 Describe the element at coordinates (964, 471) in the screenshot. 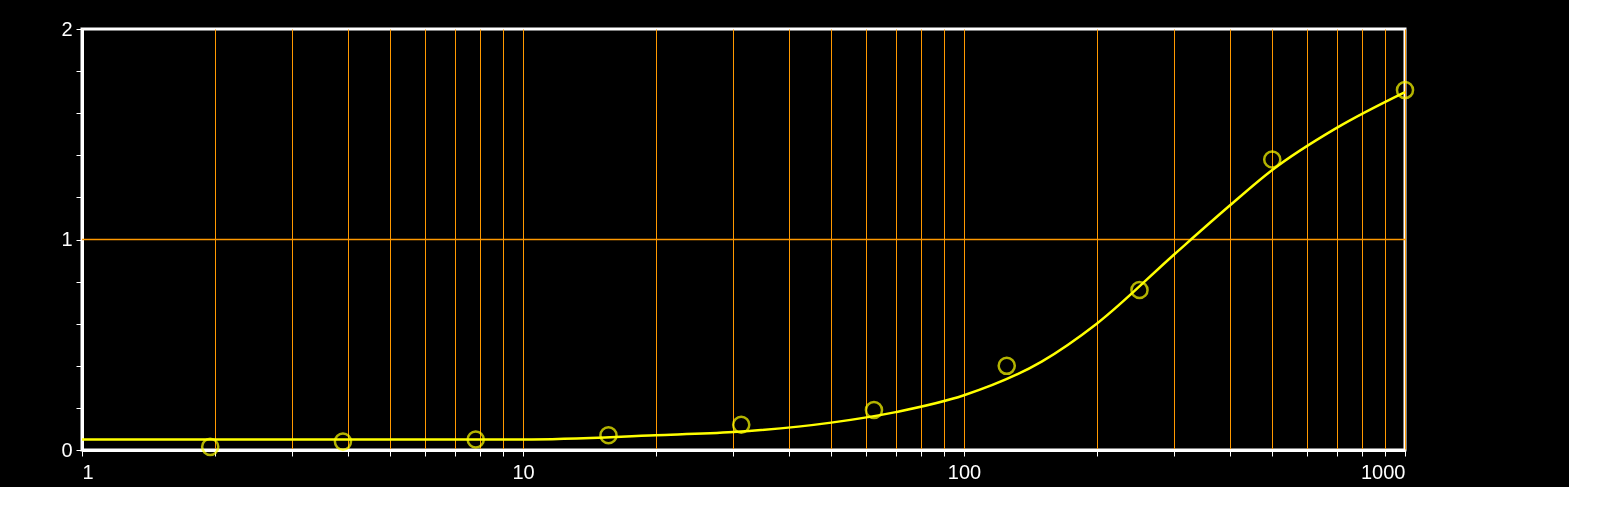

I see `x-tick-label: 100` at that location.